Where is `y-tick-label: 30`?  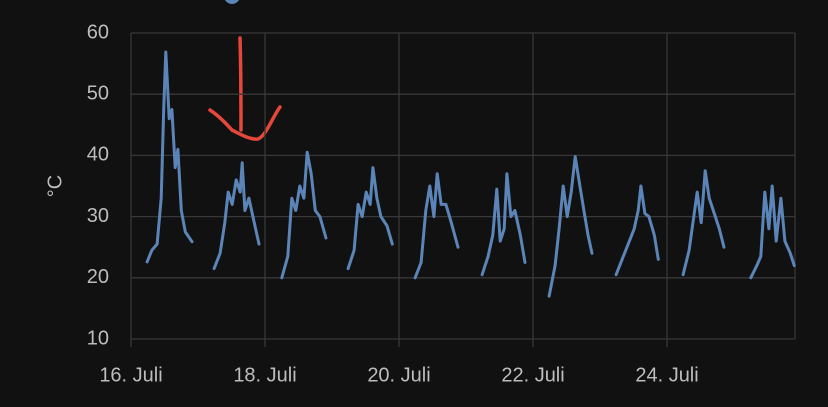 y-tick-label: 30 is located at coordinates (98, 216).